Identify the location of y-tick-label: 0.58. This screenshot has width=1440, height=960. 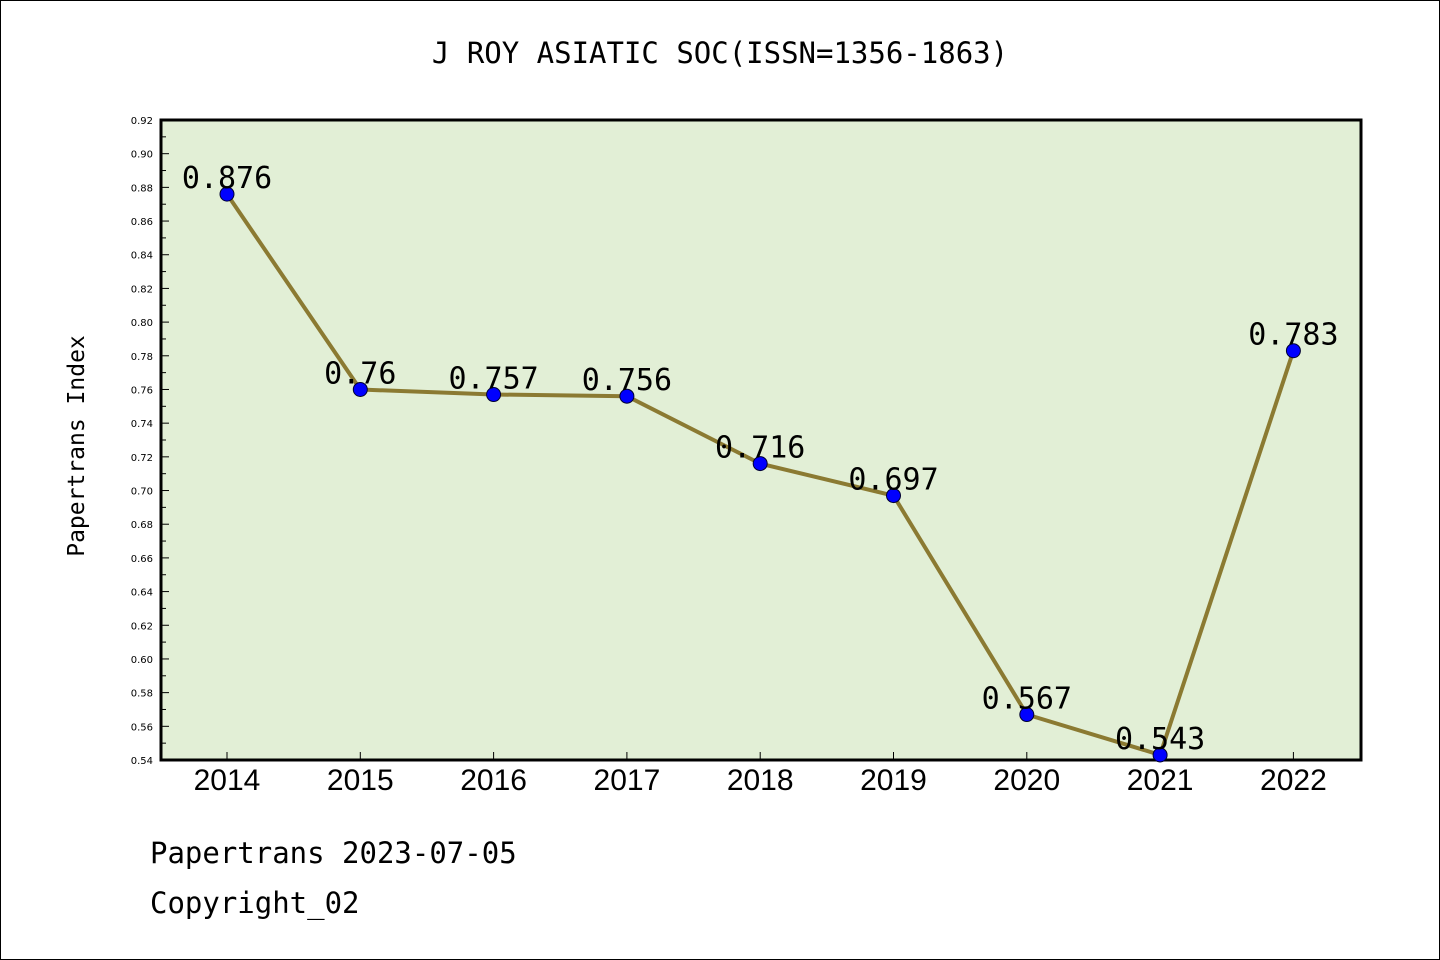
(142, 694).